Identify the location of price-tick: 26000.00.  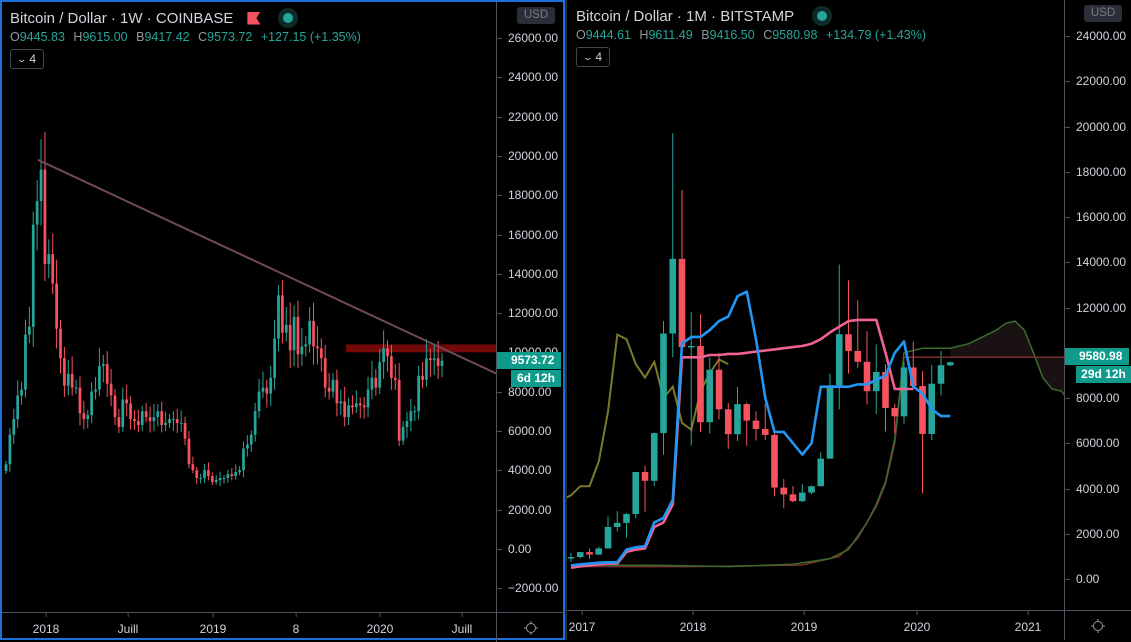
(527, 38).